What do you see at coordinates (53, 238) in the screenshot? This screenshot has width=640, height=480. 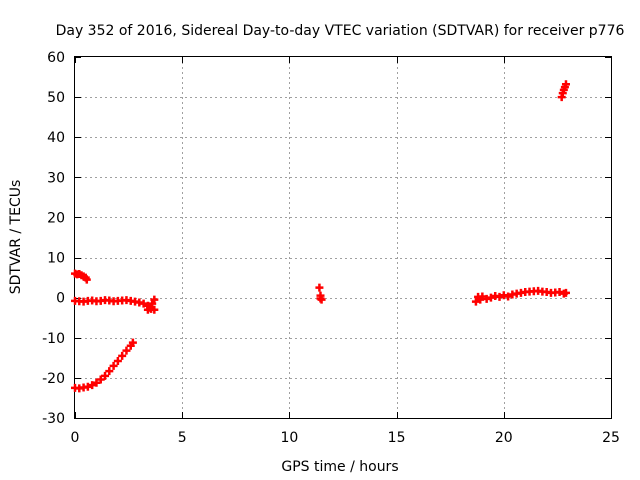 I see `y-tick-labels: -30 -20 -10 0 10 20 30 40 50 60` at bounding box center [53, 238].